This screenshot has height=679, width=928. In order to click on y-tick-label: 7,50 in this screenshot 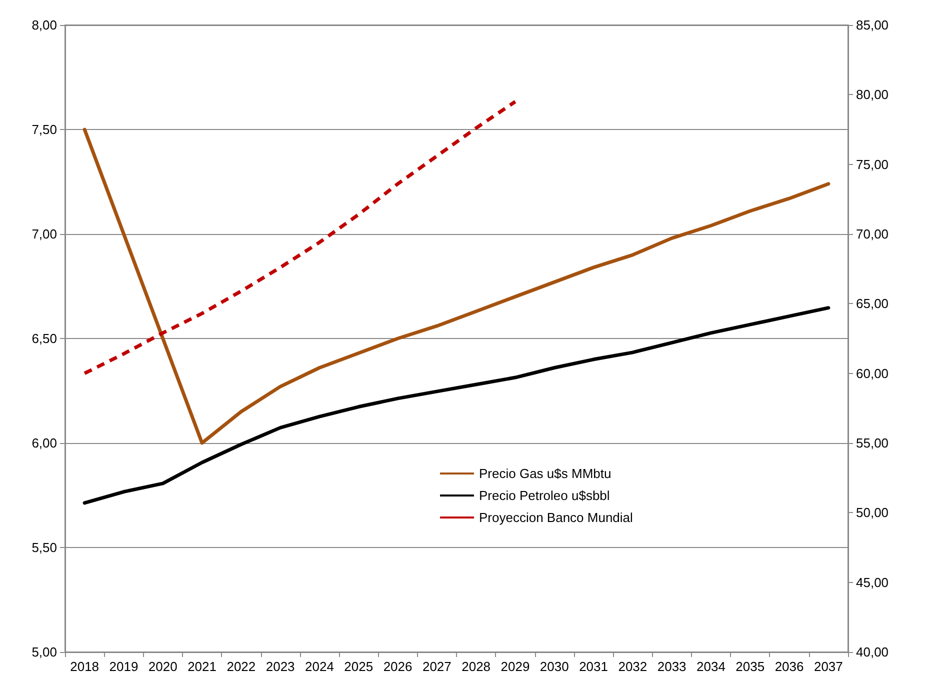, I will do `click(44, 129)`.